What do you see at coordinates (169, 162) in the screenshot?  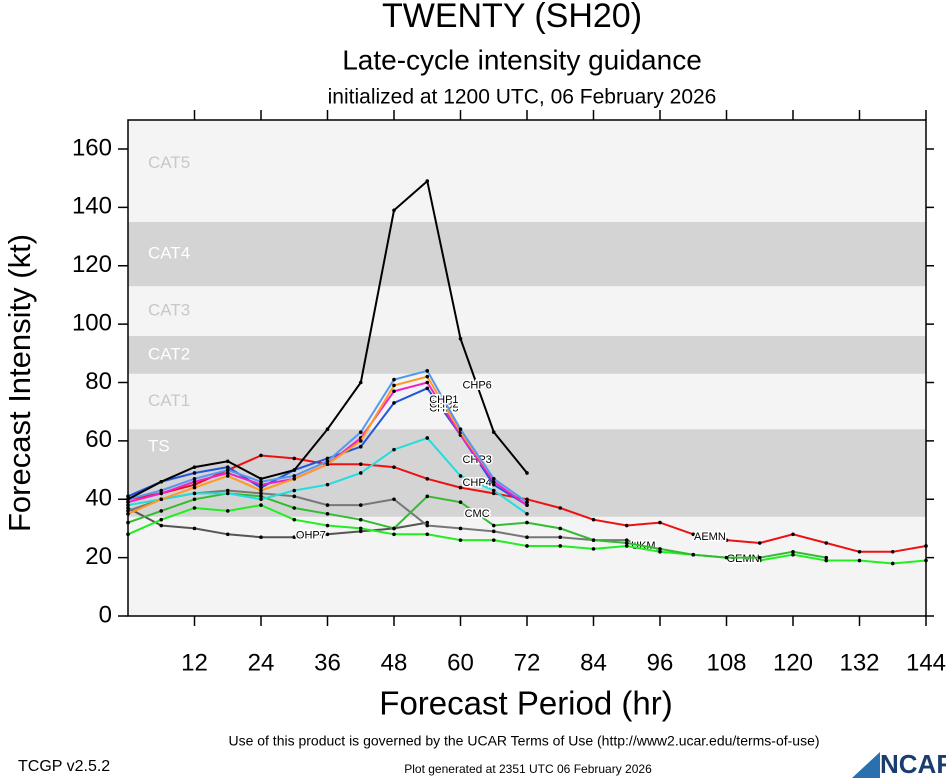 I see `band-label: CAT5` at bounding box center [169, 162].